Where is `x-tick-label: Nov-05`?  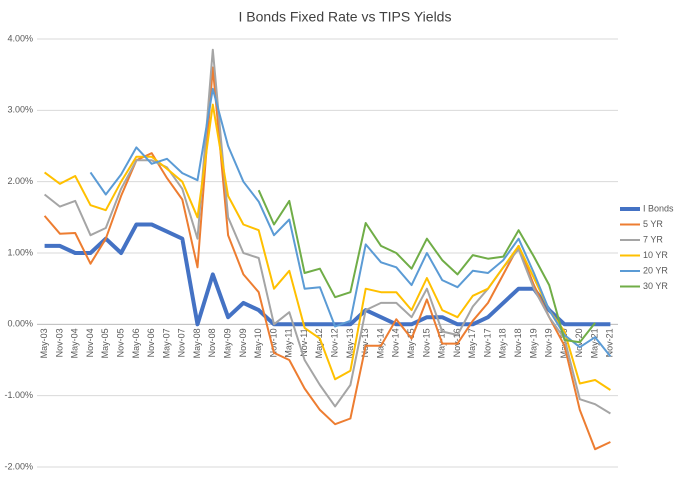
x-tick-label: Nov-05 is located at coordinates (120, 342).